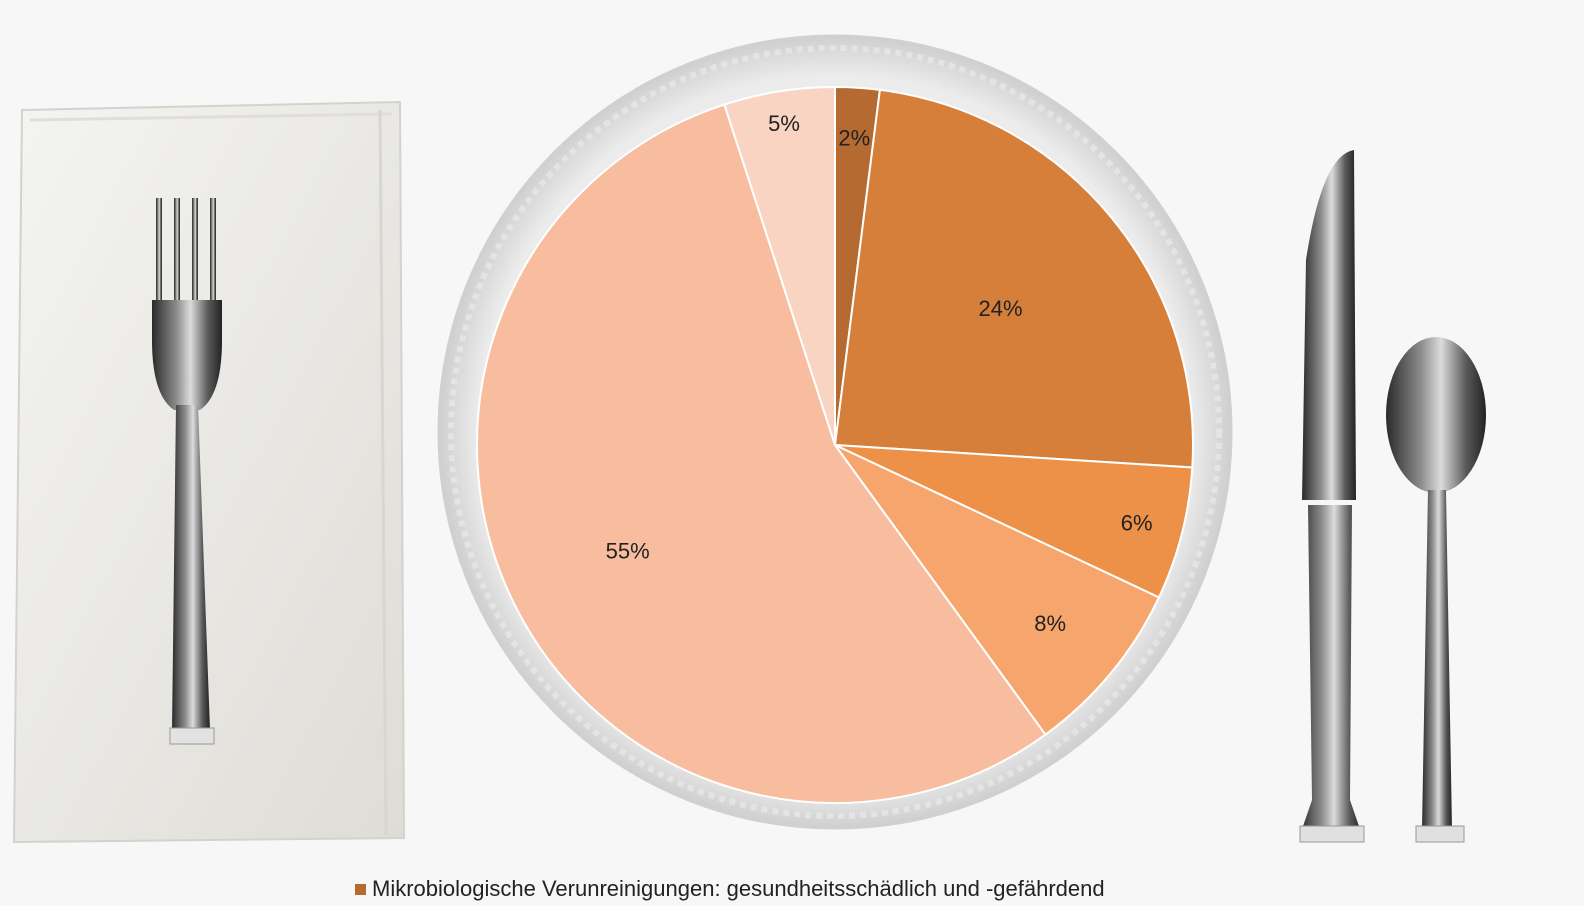 Image resolution: width=1584 pixels, height=906 pixels. What do you see at coordinates (854, 138) in the screenshot?
I see `pie-slice-label: 2%` at bounding box center [854, 138].